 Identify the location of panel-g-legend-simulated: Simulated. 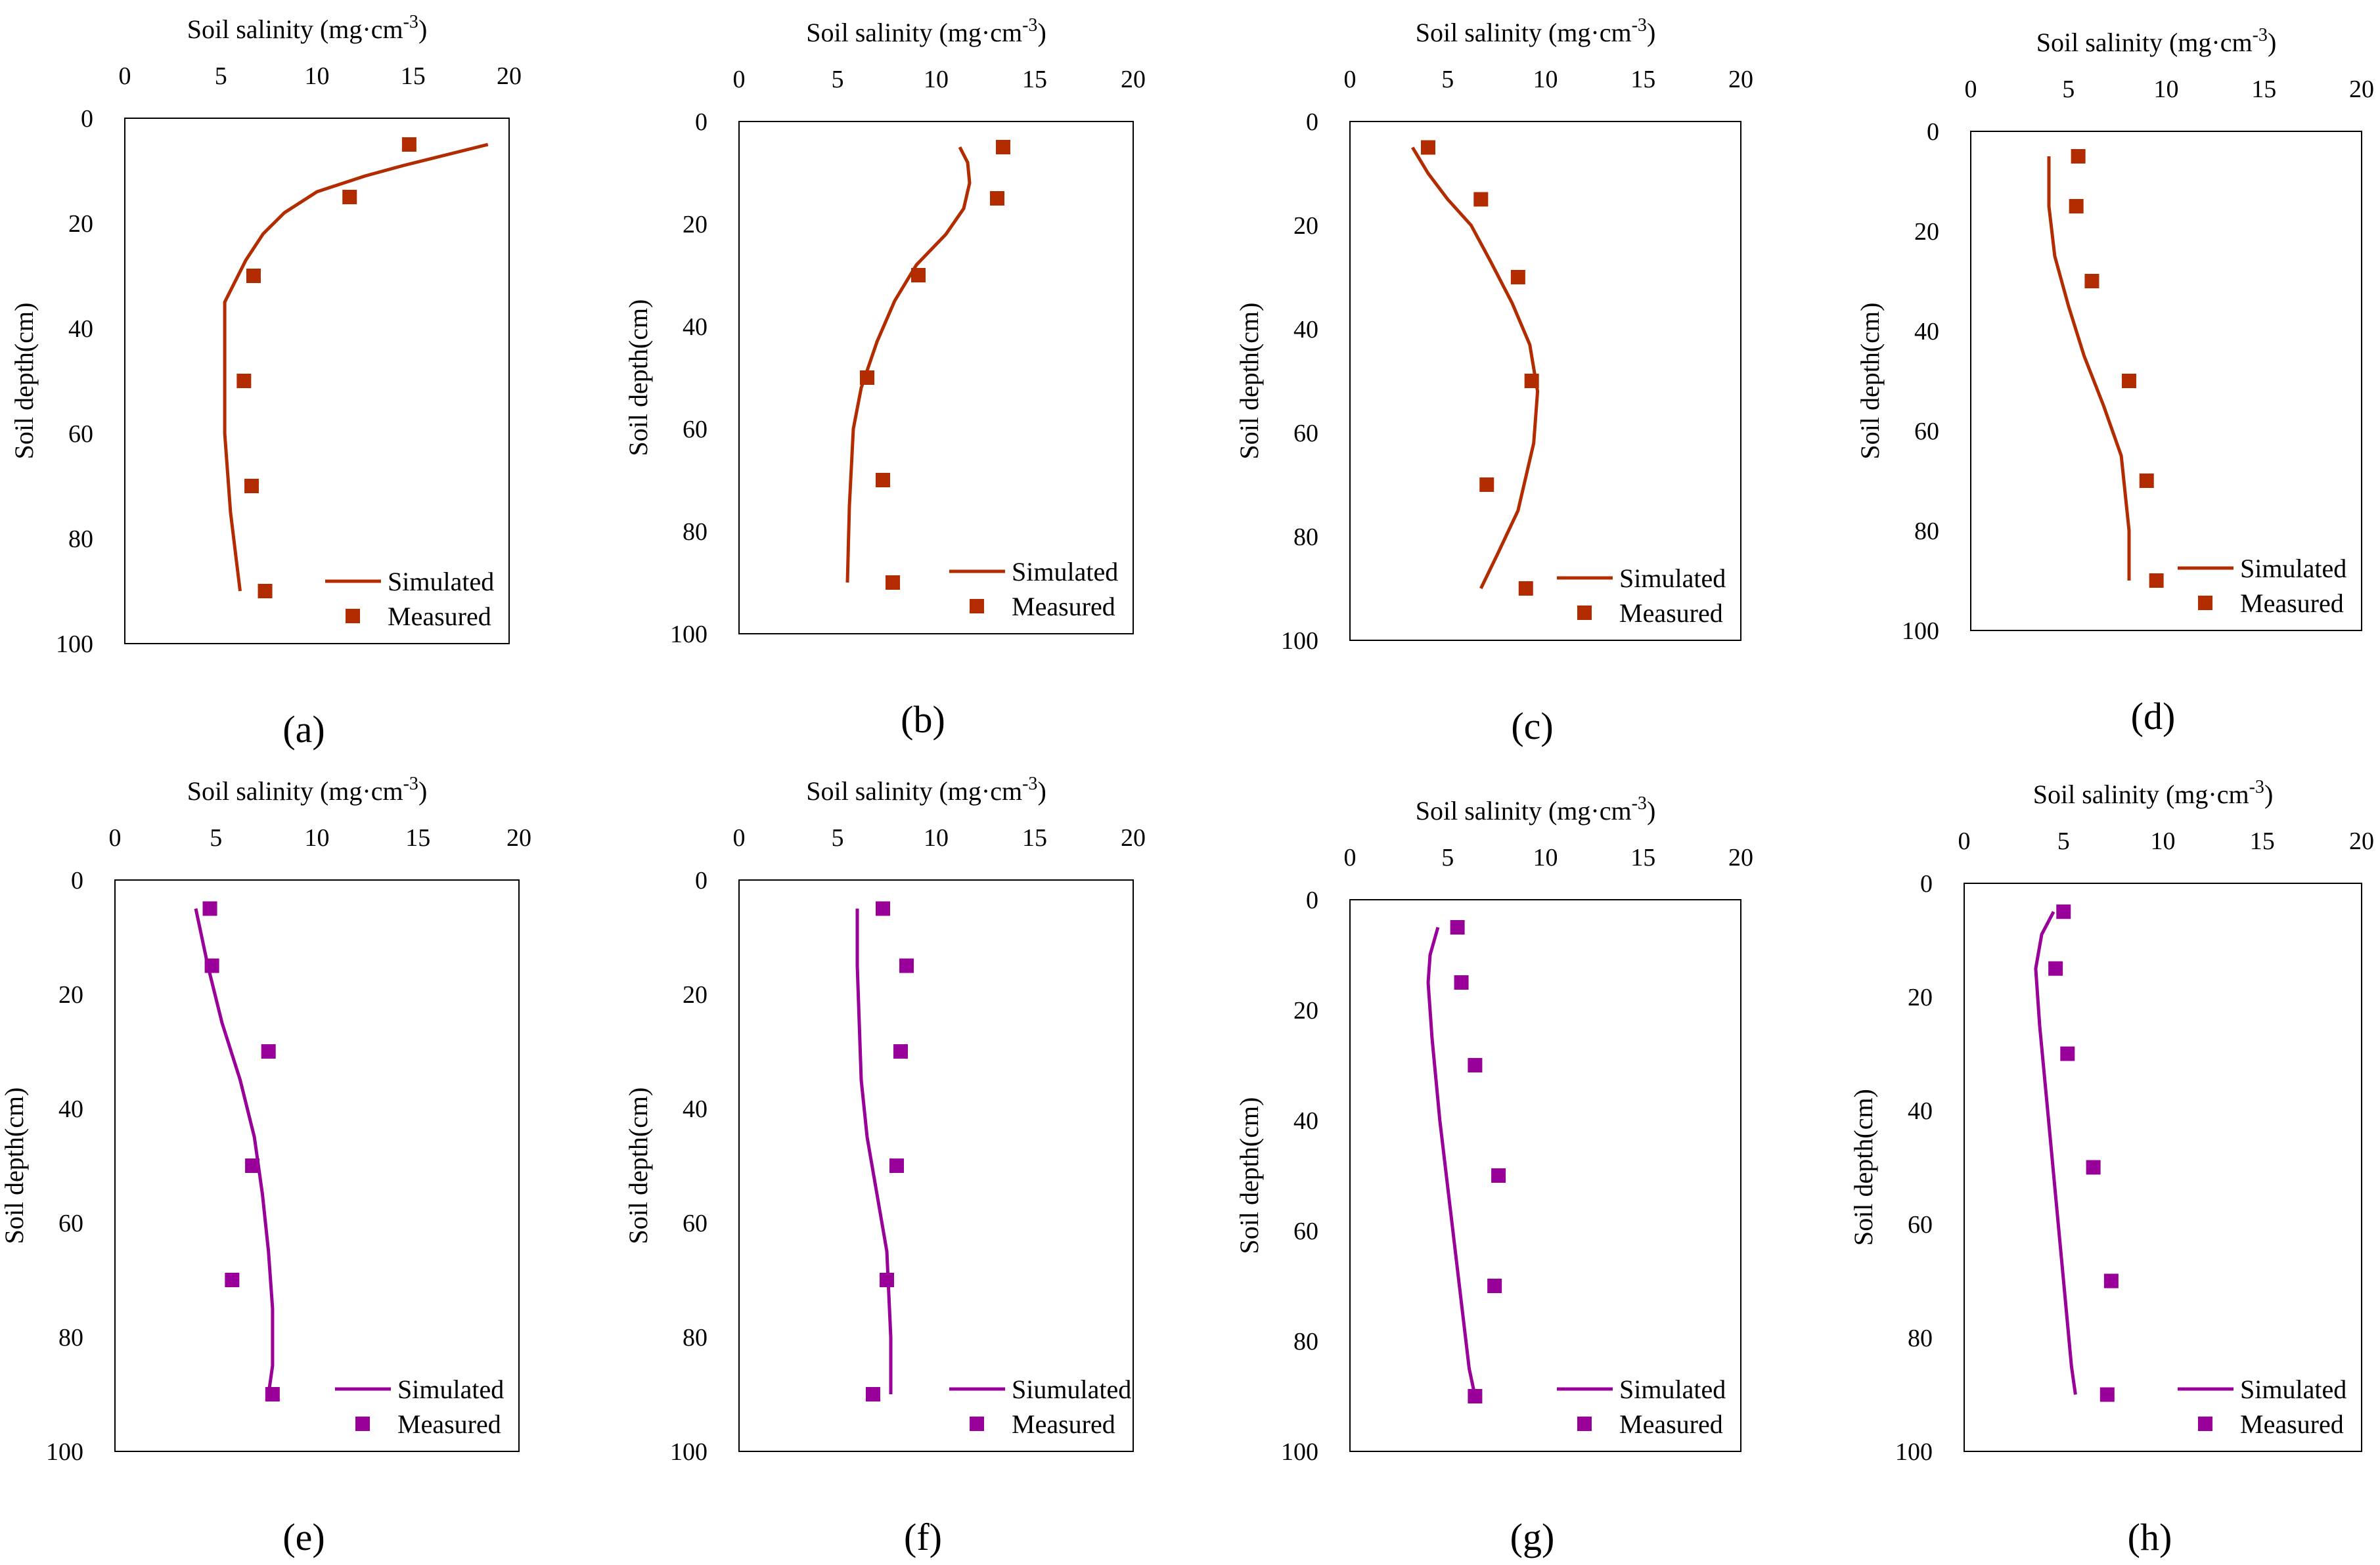
(1672, 1389).